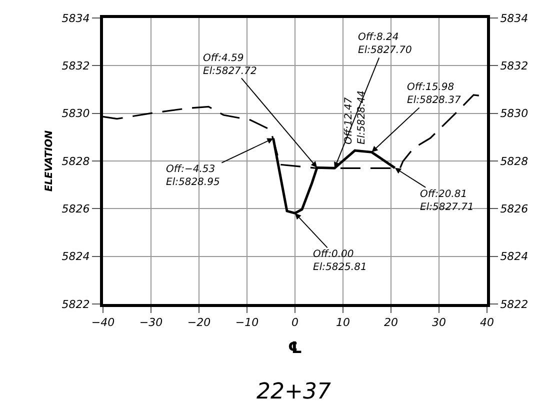 This screenshot has height=409, width=546. What do you see at coordinates (487, 323) in the screenshot?
I see `x-tick-label: 40` at bounding box center [487, 323].